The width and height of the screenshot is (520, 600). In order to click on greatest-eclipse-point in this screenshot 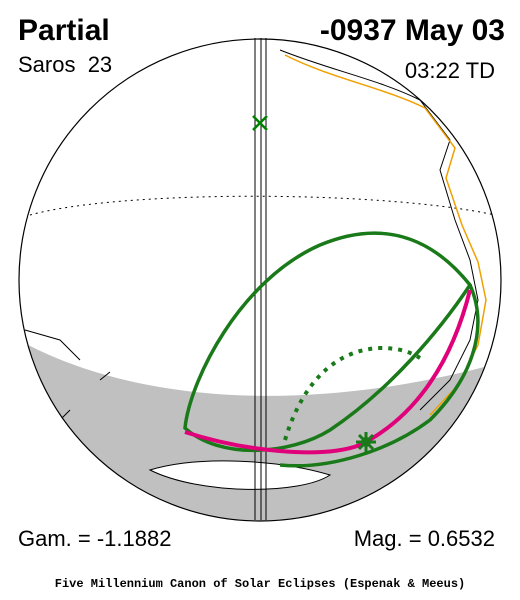, I will do `click(366, 442)`.